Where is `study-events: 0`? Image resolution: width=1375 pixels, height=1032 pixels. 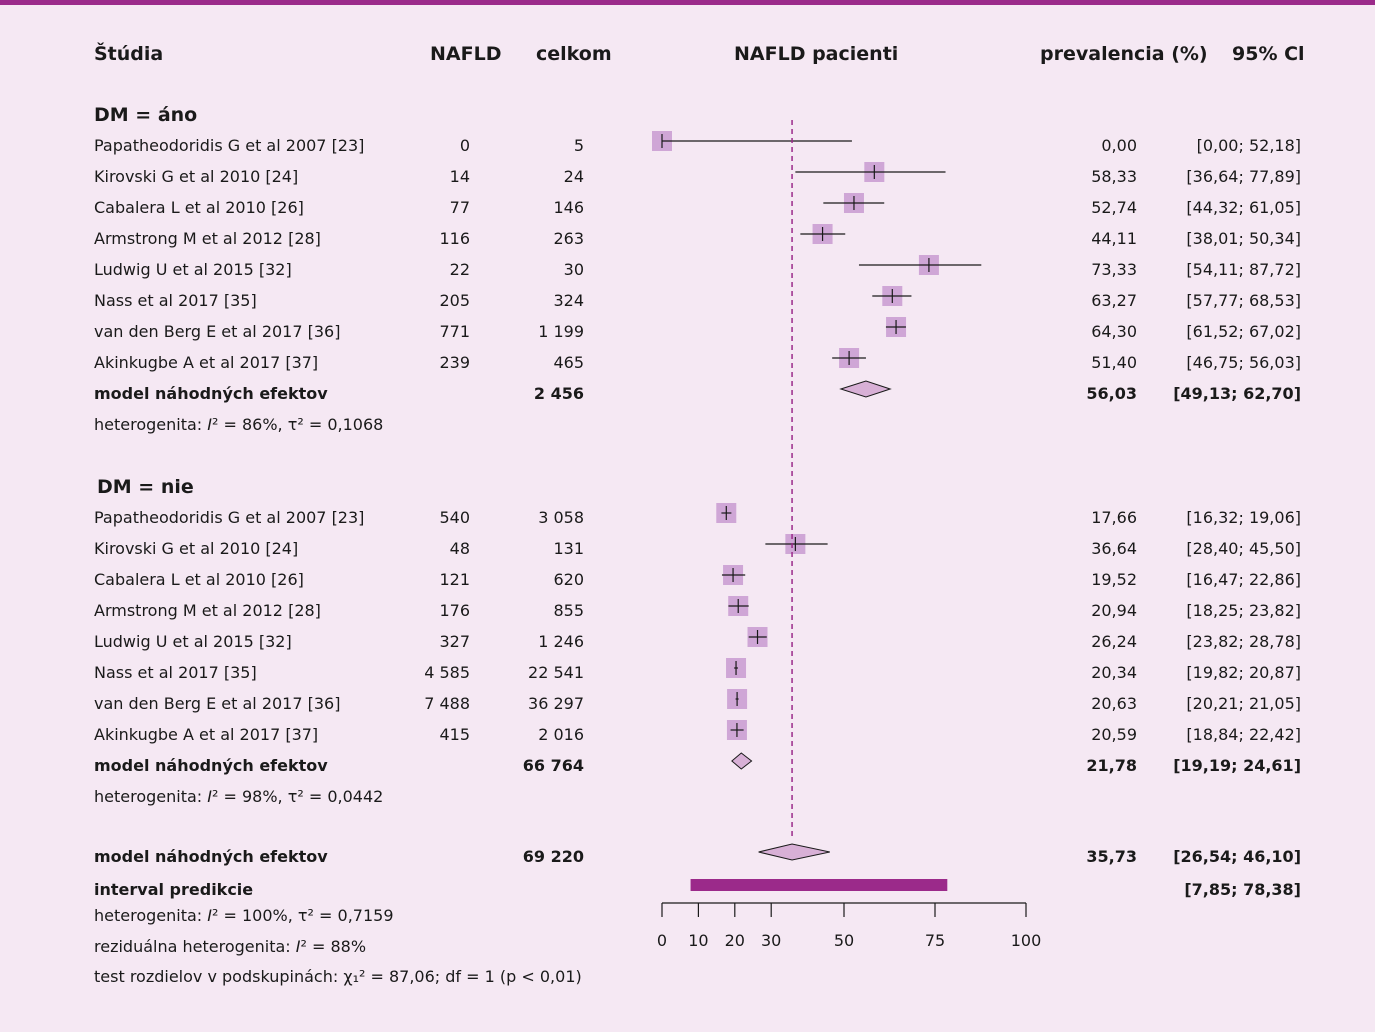
study-events: 0 is located at coordinates (464, 145).